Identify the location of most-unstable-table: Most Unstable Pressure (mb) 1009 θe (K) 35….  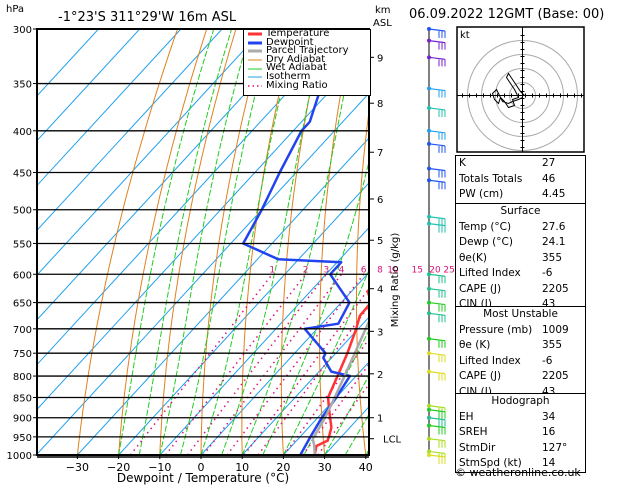
(520, 353).